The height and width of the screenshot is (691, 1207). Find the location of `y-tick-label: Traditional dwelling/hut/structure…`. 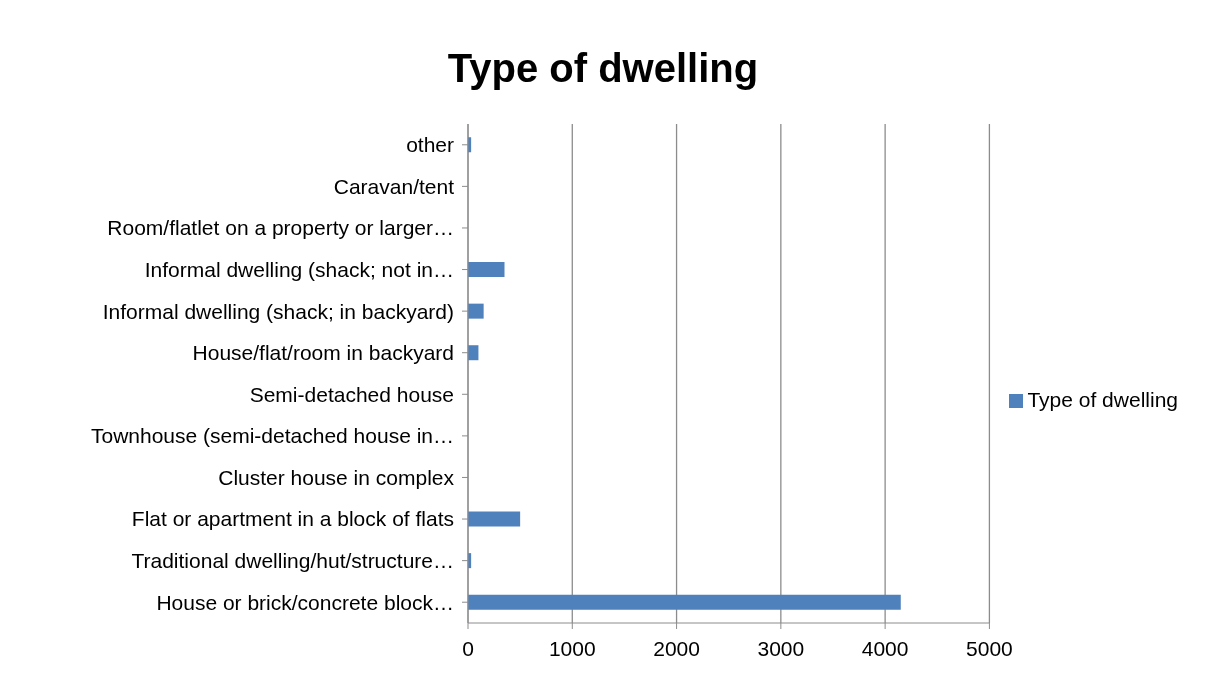

y-tick-label: Traditional dwelling/hut/structure… is located at coordinates (292, 561).